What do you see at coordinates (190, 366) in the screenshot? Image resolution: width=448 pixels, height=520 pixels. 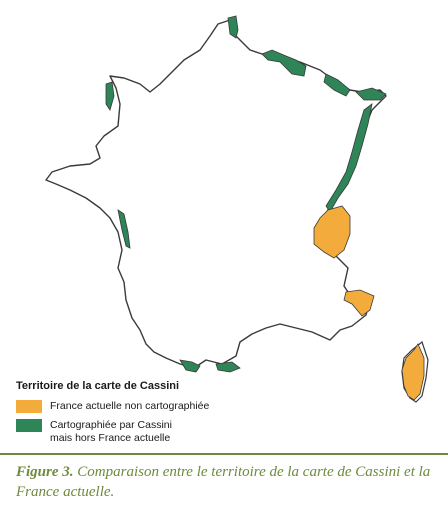 I see `outside-region-pyrenees-west` at bounding box center [190, 366].